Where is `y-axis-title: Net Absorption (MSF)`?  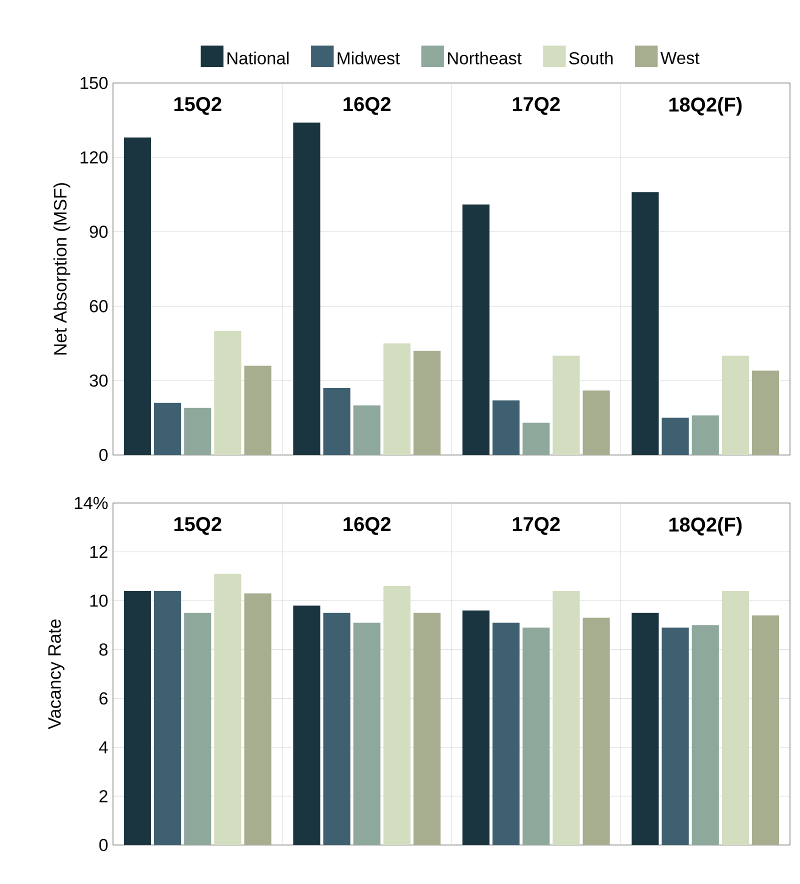
y-axis-title: Net Absorption (MSF) is located at coordinates (61, 269).